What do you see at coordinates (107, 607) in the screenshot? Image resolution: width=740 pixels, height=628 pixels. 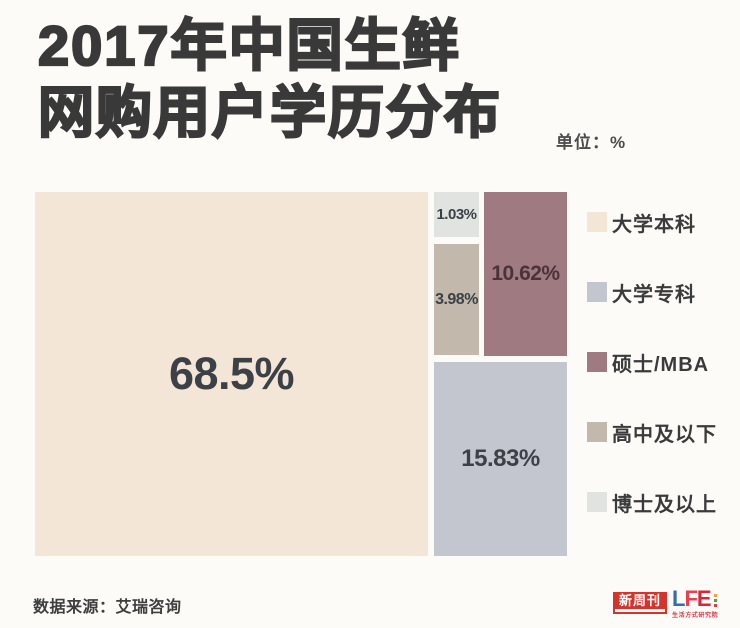 I see `data-source-label: 数据来源：艾瑞咨询` at bounding box center [107, 607].